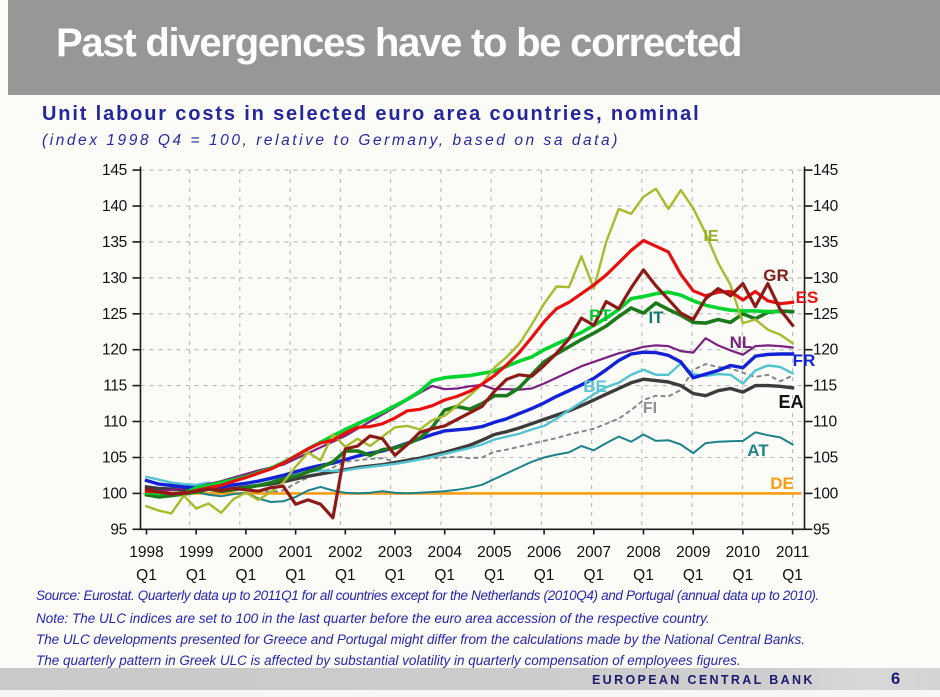  Describe the element at coordinates (693, 552) in the screenshot. I see `svg-text: 2009` at that location.